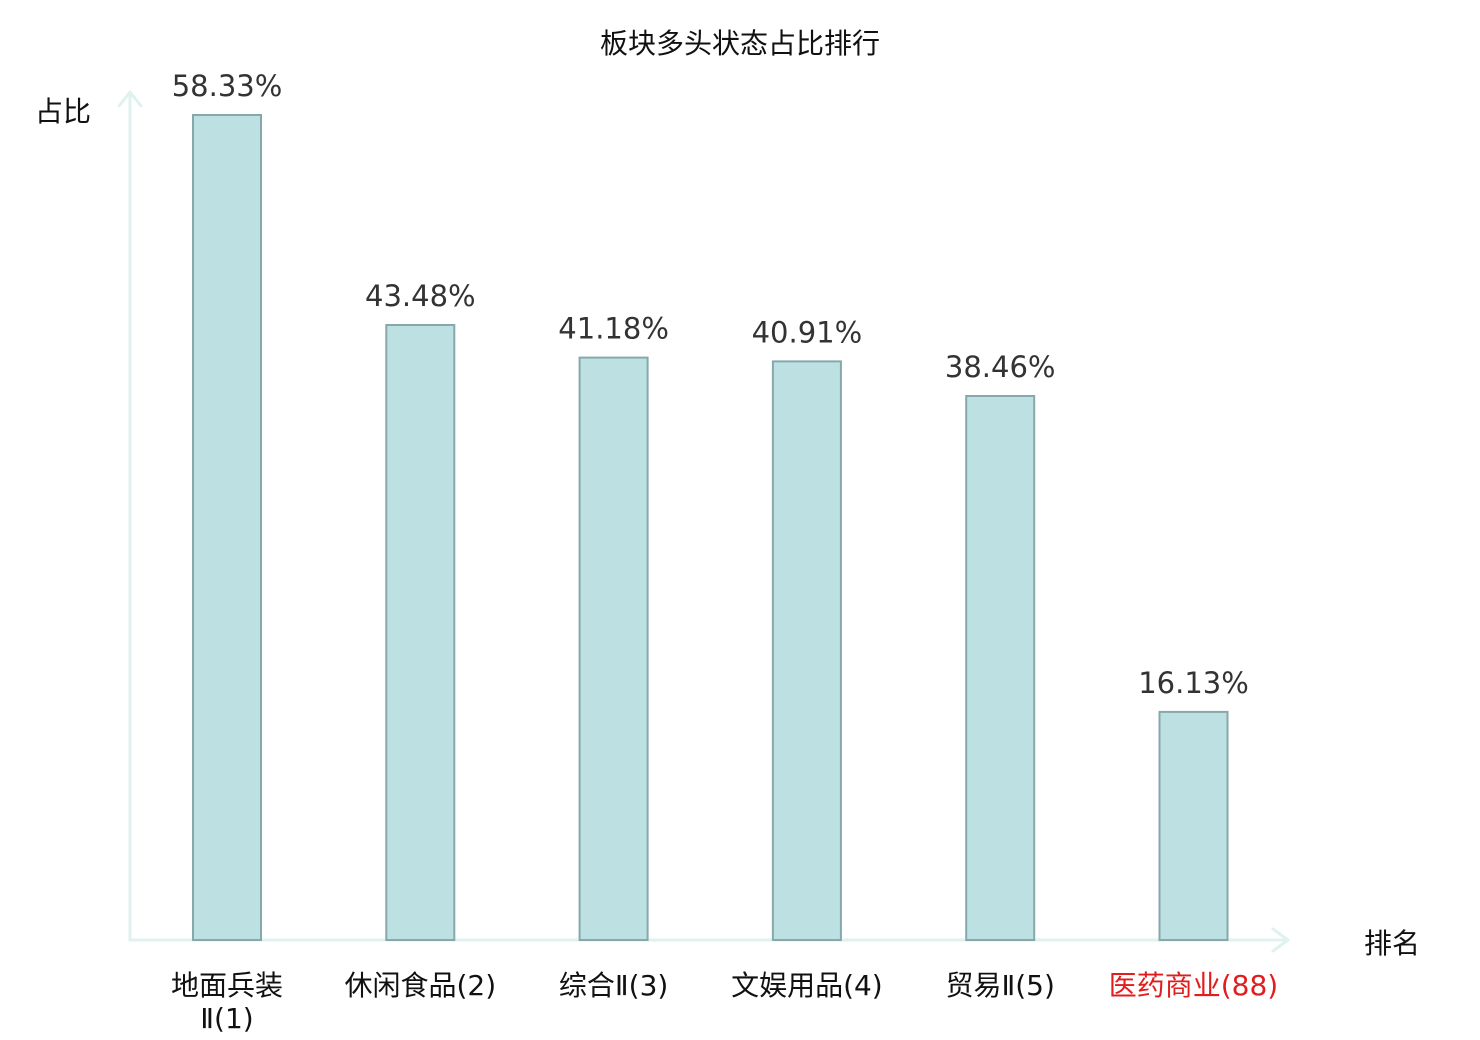 The height and width of the screenshot is (1040, 1480). I want to click on x-tick-label-4: 文娱用品(4), so click(807, 985).